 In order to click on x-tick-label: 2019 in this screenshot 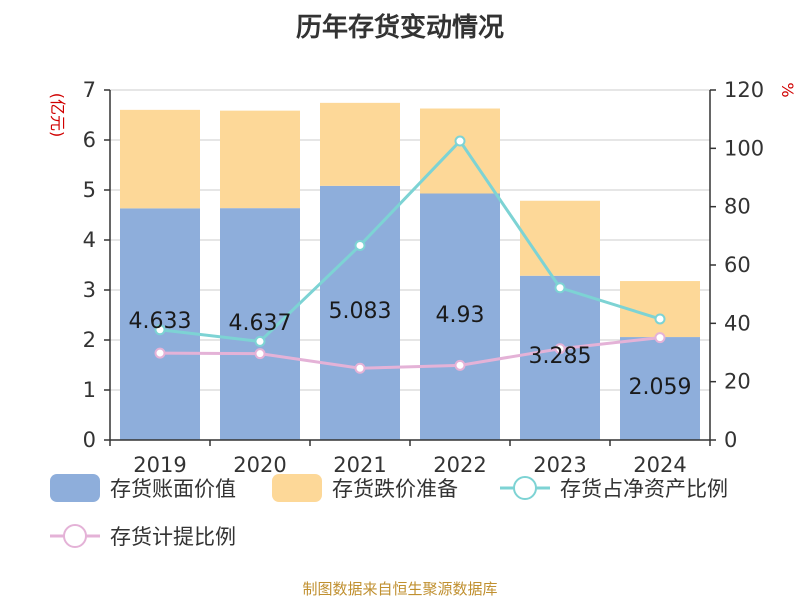, I will do `click(159, 465)`.